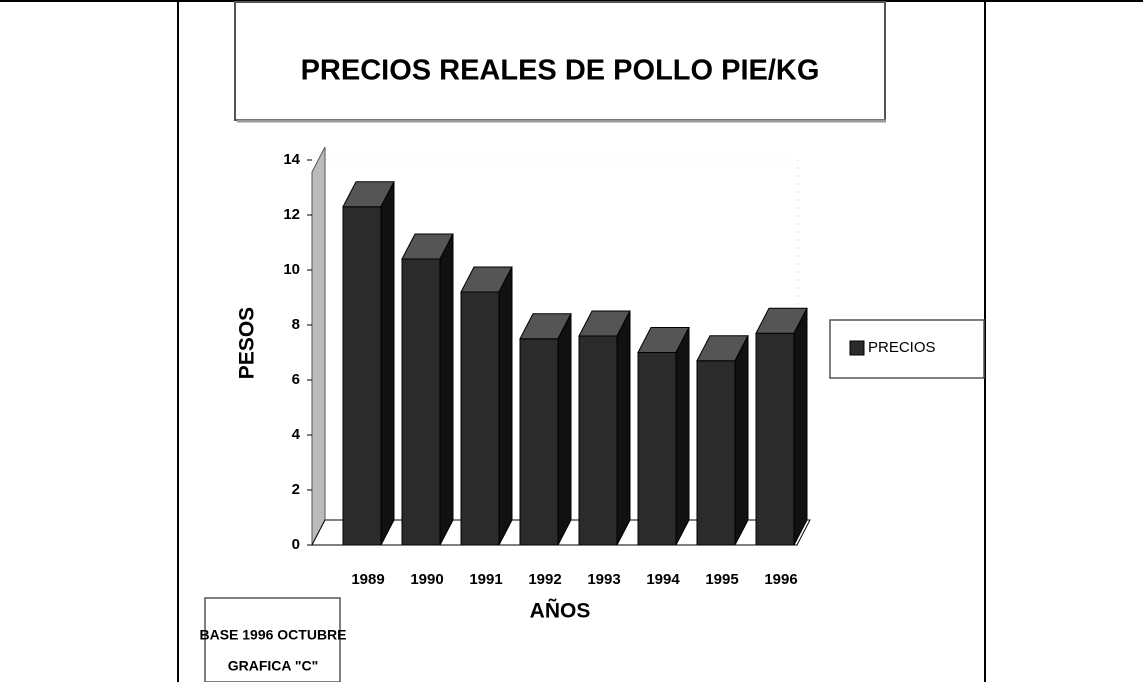  Describe the element at coordinates (296, 434) in the screenshot. I see `y-tick-label: 4` at that location.